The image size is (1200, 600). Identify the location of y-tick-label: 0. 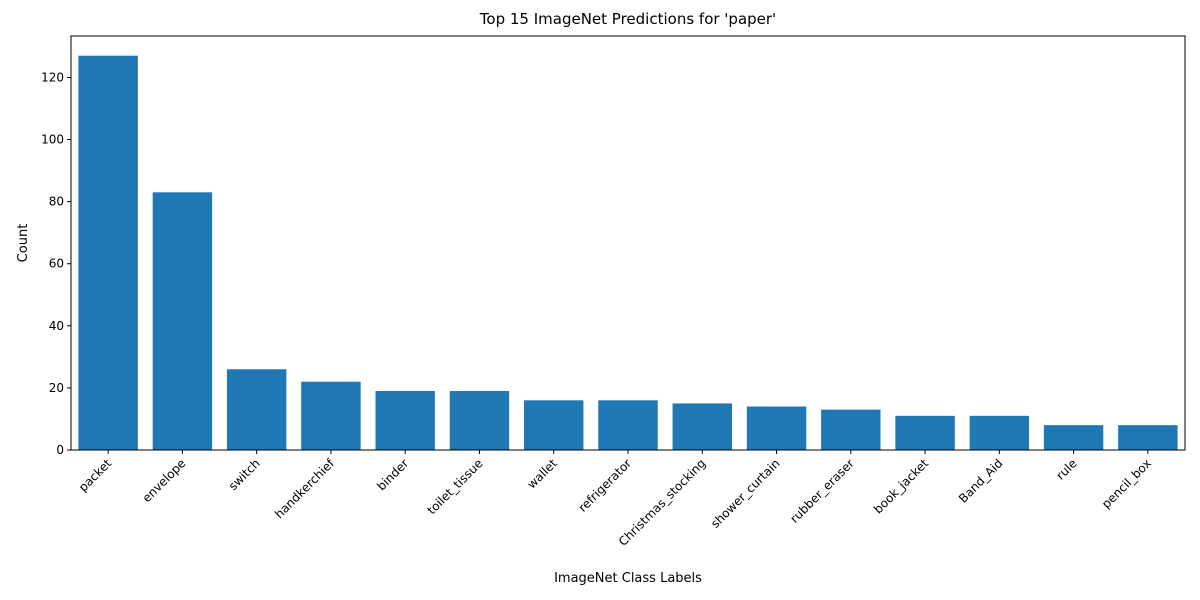
(60, 450).